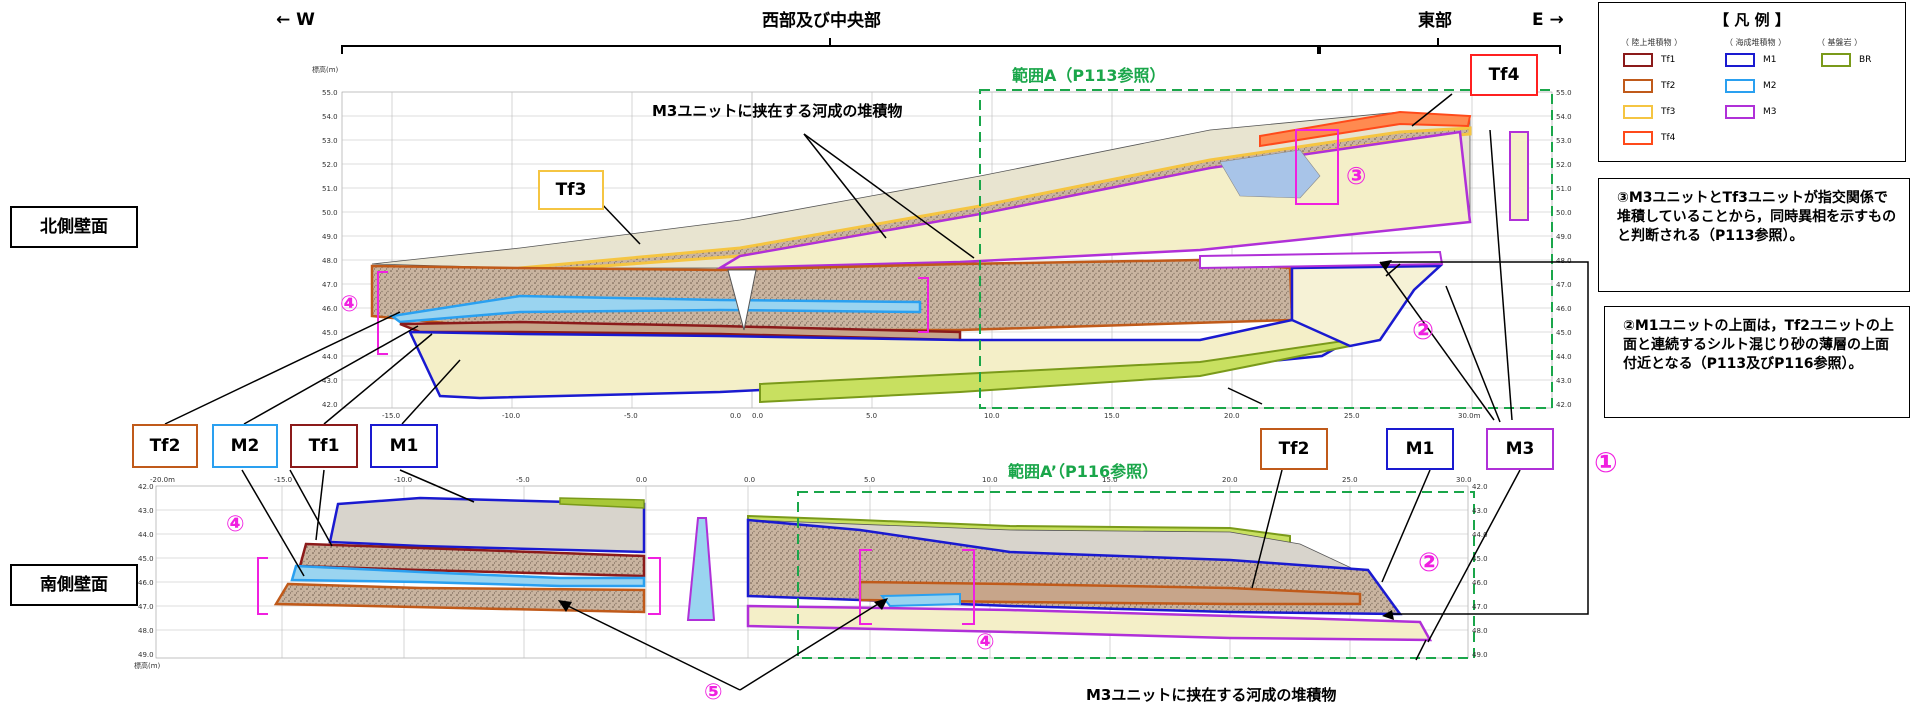 The height and width of the screenshot is (705, 1910). Describe the element at coordinates (1110, 480) in the screenshot. I see `svg-text: 15.0` at that location.